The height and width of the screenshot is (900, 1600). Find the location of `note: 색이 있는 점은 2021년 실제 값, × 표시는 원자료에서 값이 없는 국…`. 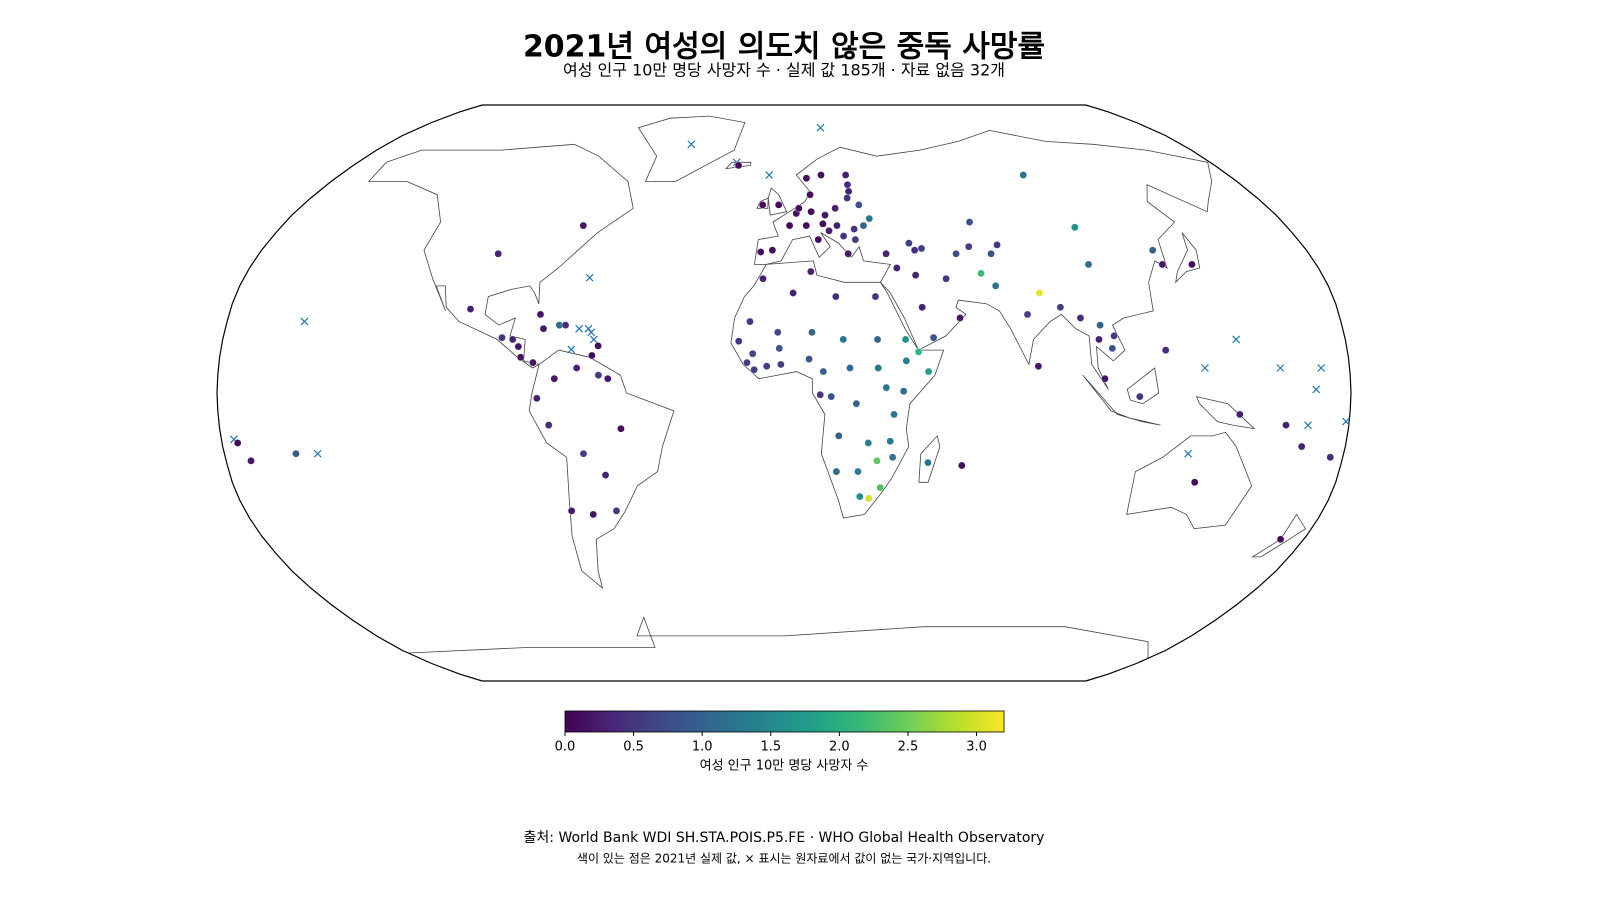

note: 색이 있는 점은 2021년 실제 값, × 표시는 원자료에서 값이 없는 국… is located at coordinates (784, 859).